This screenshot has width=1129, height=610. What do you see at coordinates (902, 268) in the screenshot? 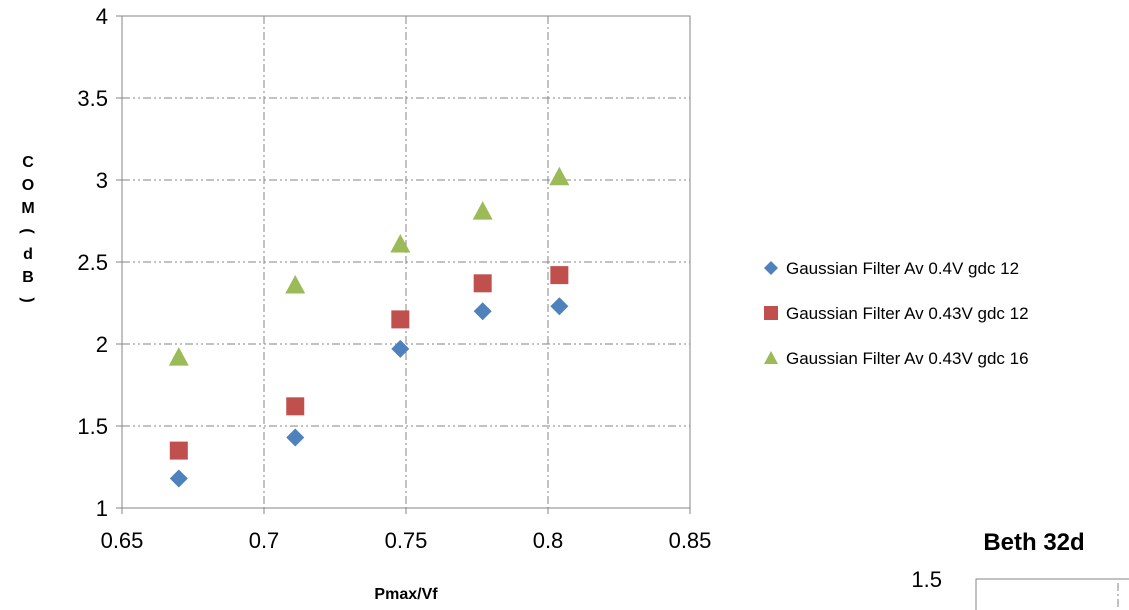
I see `legend-label: Gaussian Filter Av 0.4V gdc 12` at bounding box center [902, 268].